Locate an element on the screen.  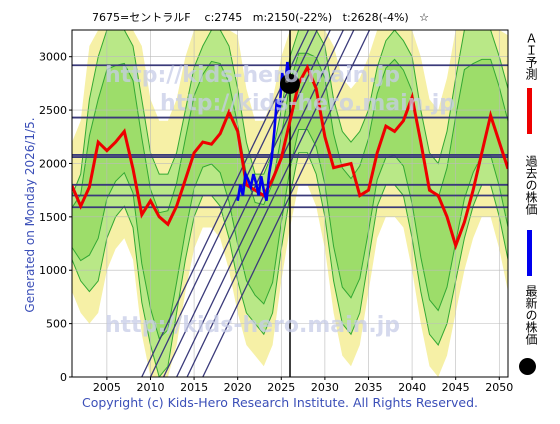
xtick-label-1: 2010 is located at coordinates (150, 387).